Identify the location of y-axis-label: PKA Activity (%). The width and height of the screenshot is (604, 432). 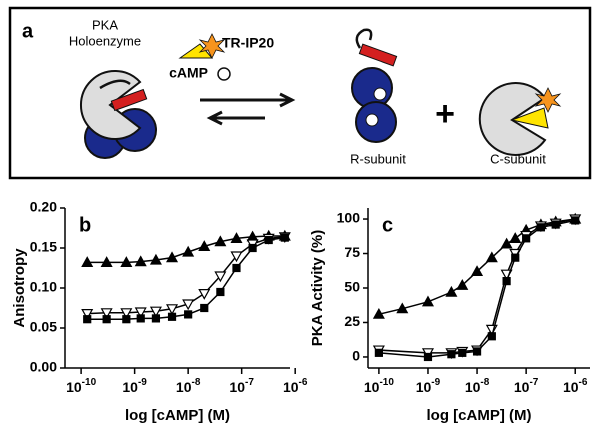
(317, 288).